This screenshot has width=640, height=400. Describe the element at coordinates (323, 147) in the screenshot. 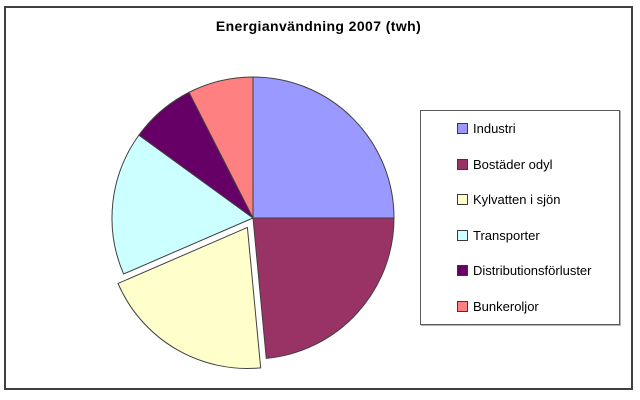

I see `pie-slice-industri` at that location.